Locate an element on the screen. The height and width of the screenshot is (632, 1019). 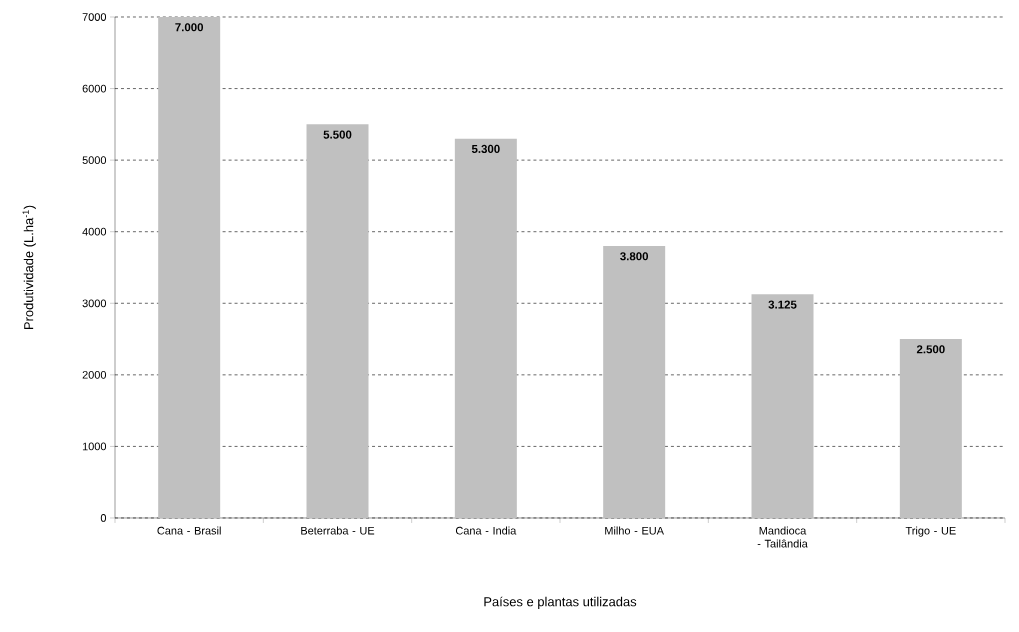
y-tick-label: 5000 is located at coordinates (94, 160).